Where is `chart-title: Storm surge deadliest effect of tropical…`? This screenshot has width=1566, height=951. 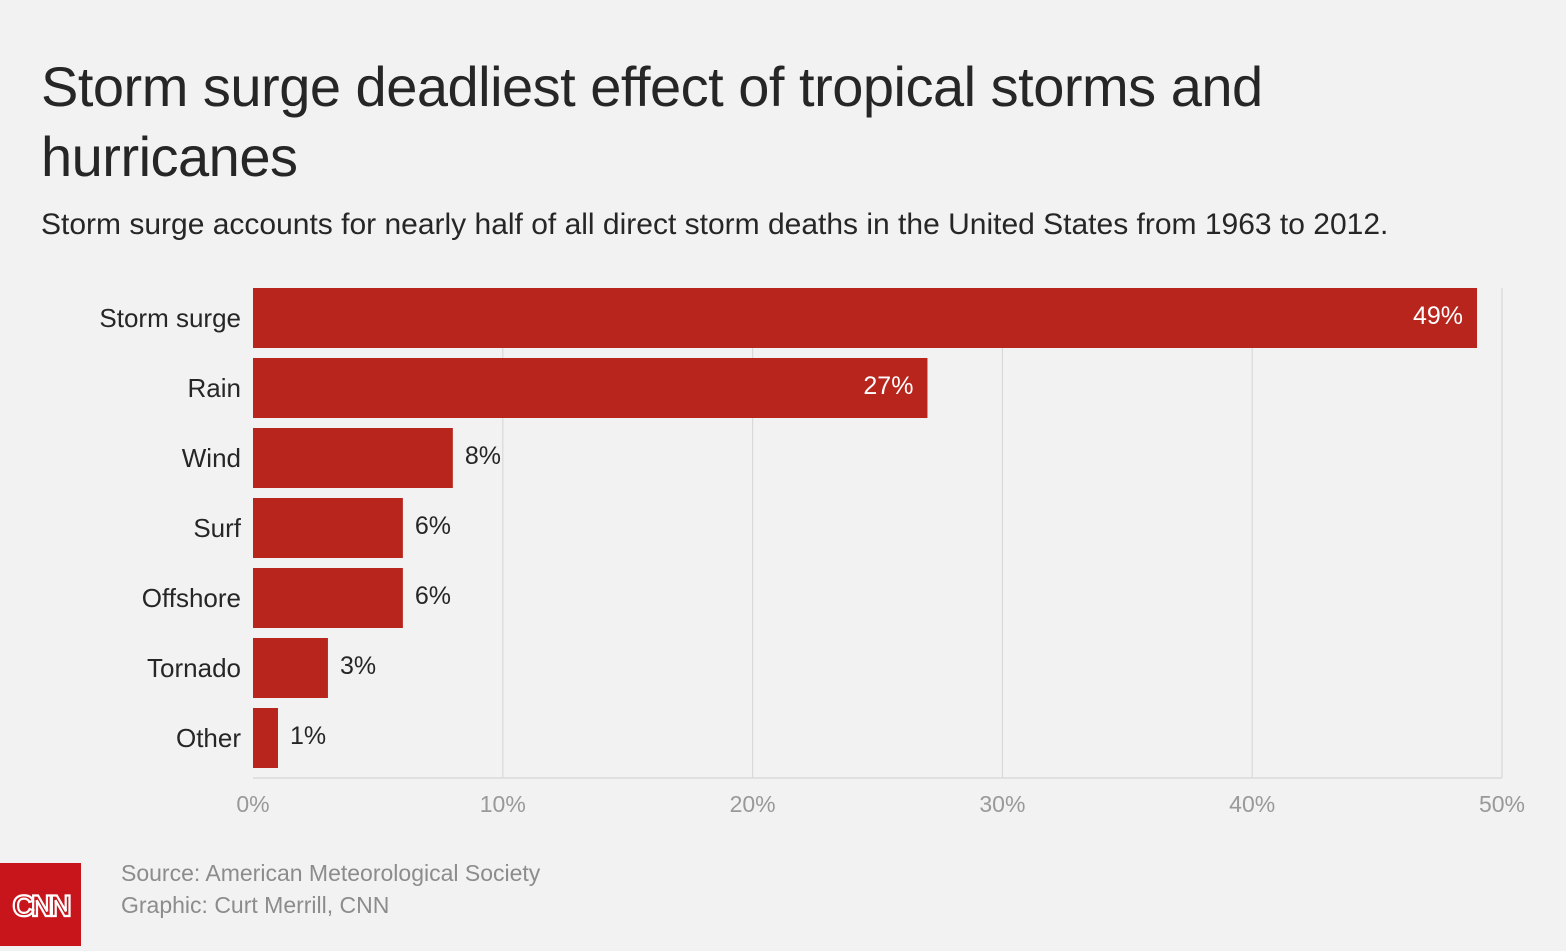 chart-title: Storm surge deadliest effect of tropical… is located at coordinates (652, 121).